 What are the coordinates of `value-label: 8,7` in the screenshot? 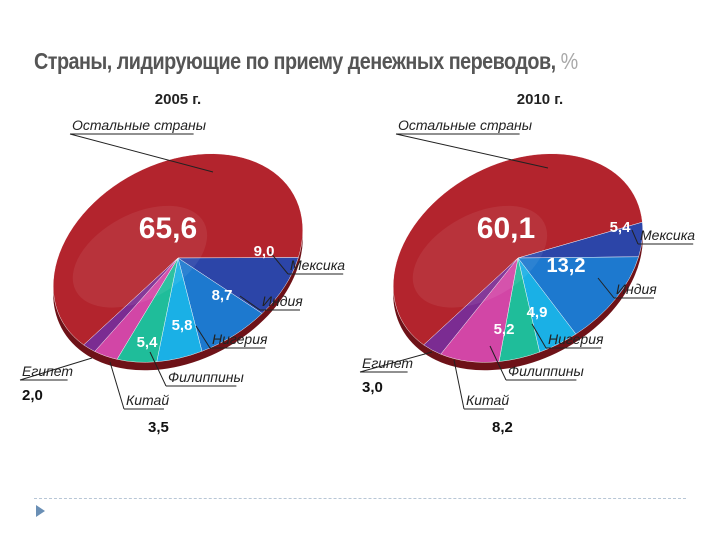 It's located at (222, 295).